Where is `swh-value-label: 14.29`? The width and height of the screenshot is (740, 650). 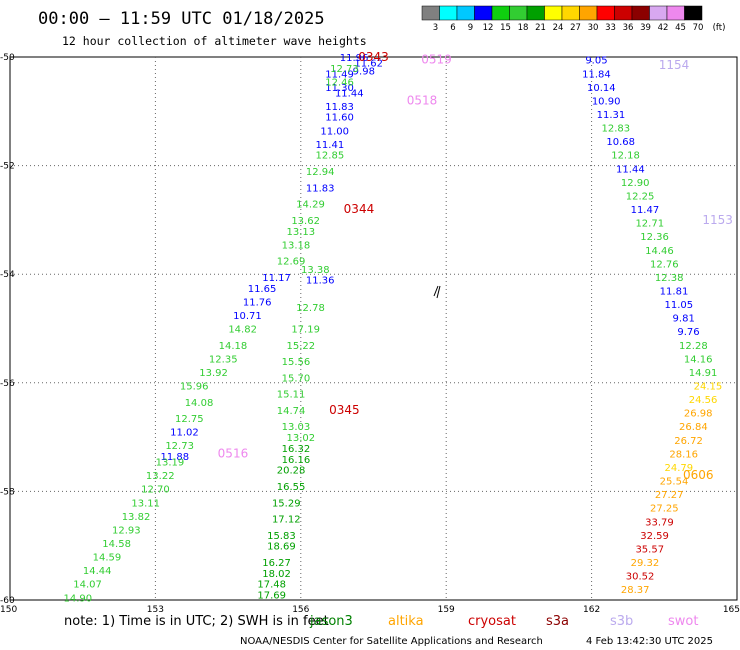
swh-value-label: 14.29 is located at coordinates (310, 205).